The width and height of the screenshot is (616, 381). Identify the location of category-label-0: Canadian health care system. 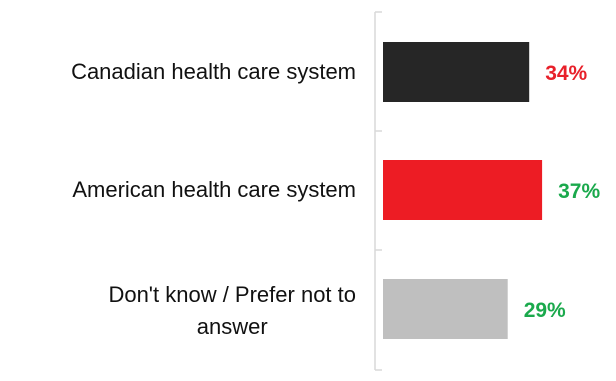
(178, 72).